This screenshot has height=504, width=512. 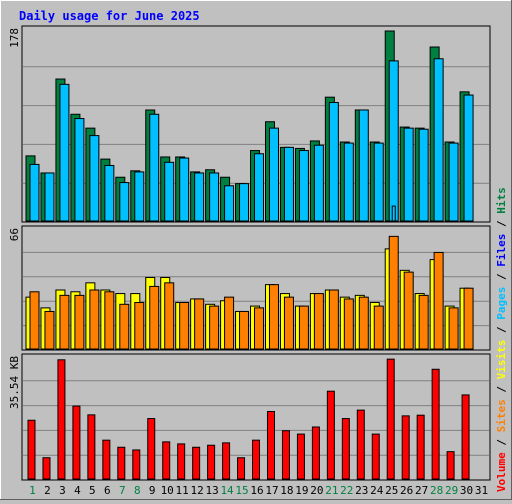 What do you see at coordinates (14, 234) in the screenshot?
I see `panel-max-label: 66` at bounding box center [14, 234].